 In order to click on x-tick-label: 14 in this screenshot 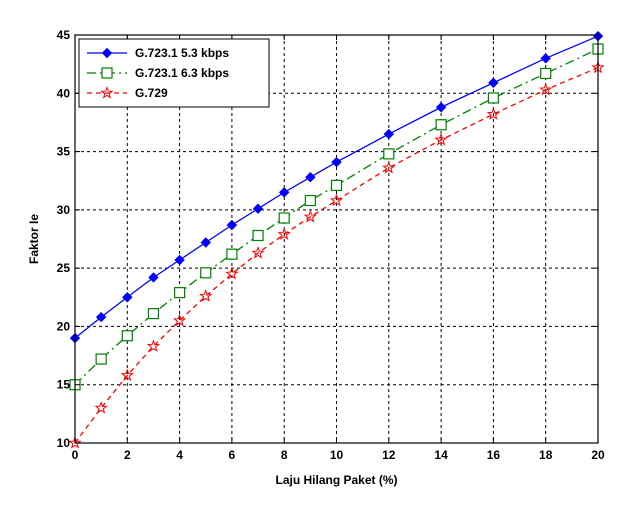, I will do `click(441, 455)`.